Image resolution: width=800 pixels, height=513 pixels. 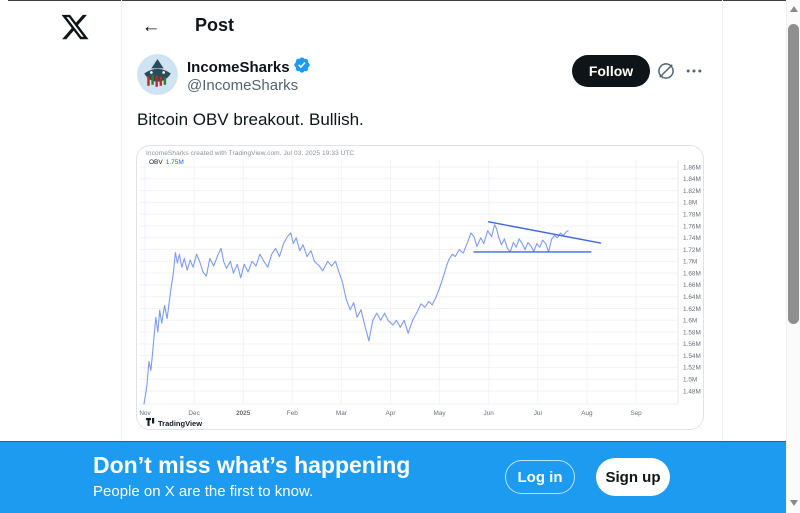 What do you see at coordinates (243, 413) in the screenshot?
I see `x-axis-label: 2025` at bounding box center [243, 413].